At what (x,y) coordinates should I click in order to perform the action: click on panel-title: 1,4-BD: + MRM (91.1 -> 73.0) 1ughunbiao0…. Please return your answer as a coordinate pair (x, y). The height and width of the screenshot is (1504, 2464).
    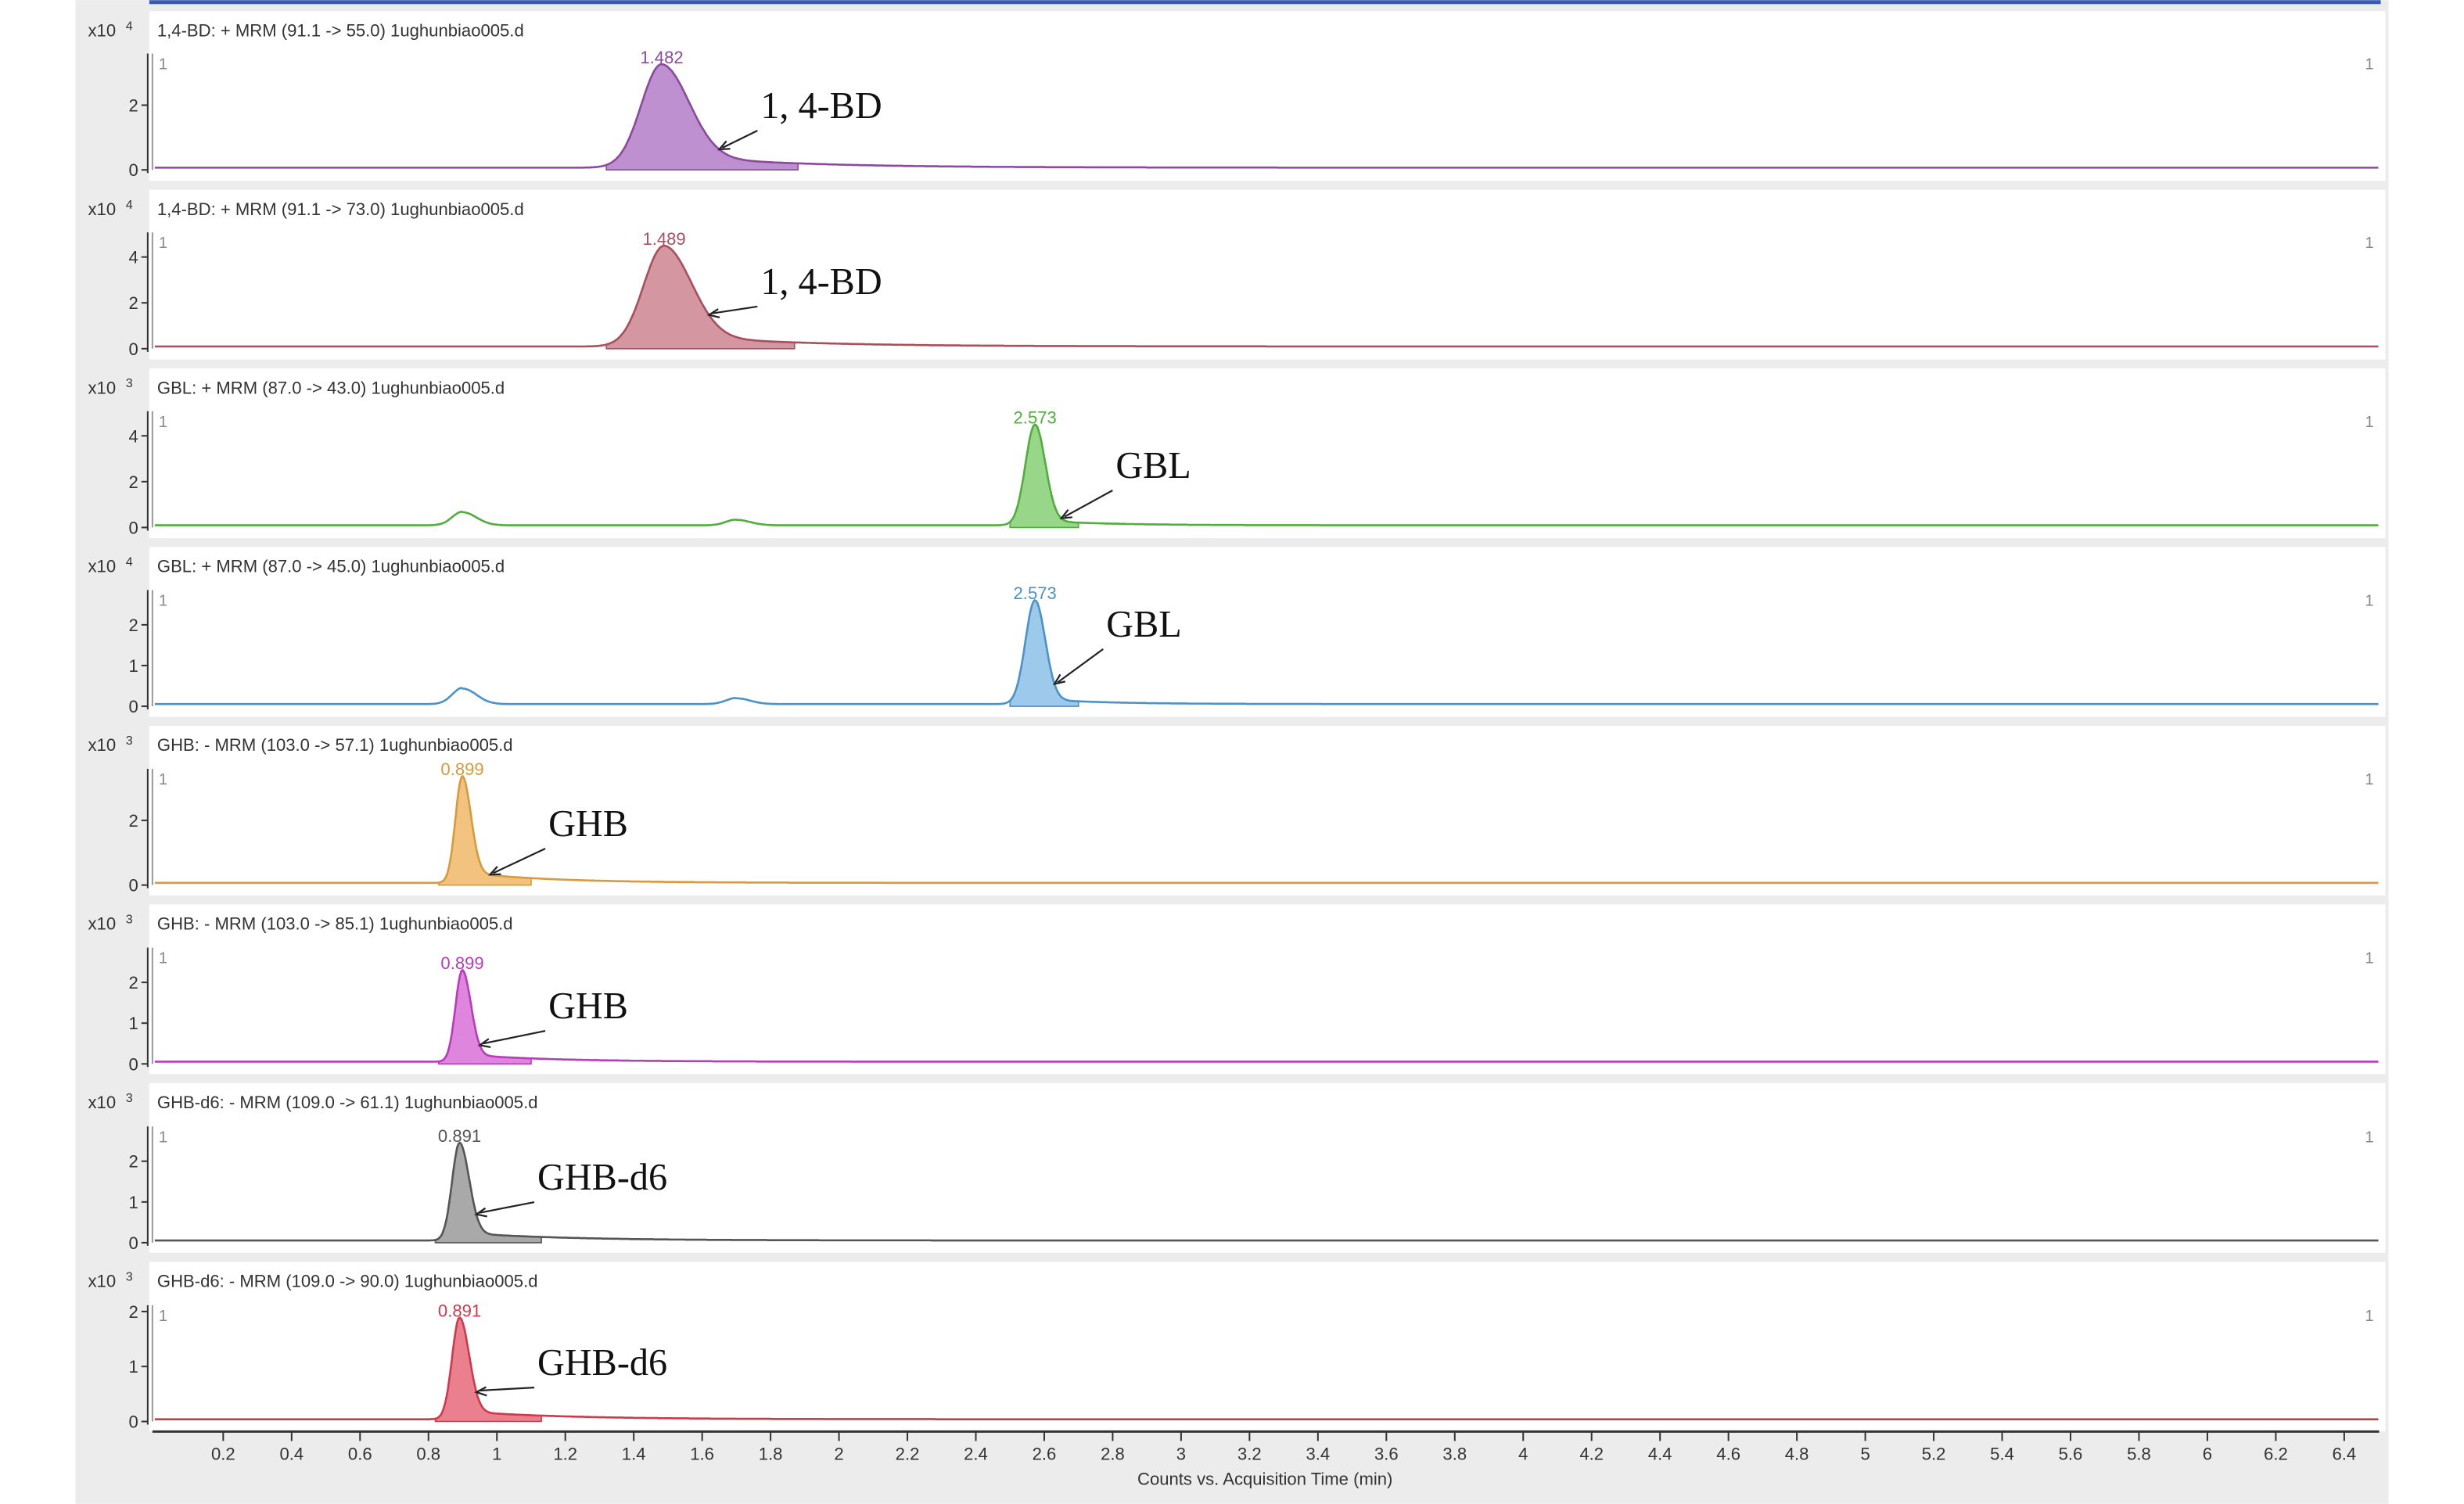
    Looking at the image, I should click on (340, 209).